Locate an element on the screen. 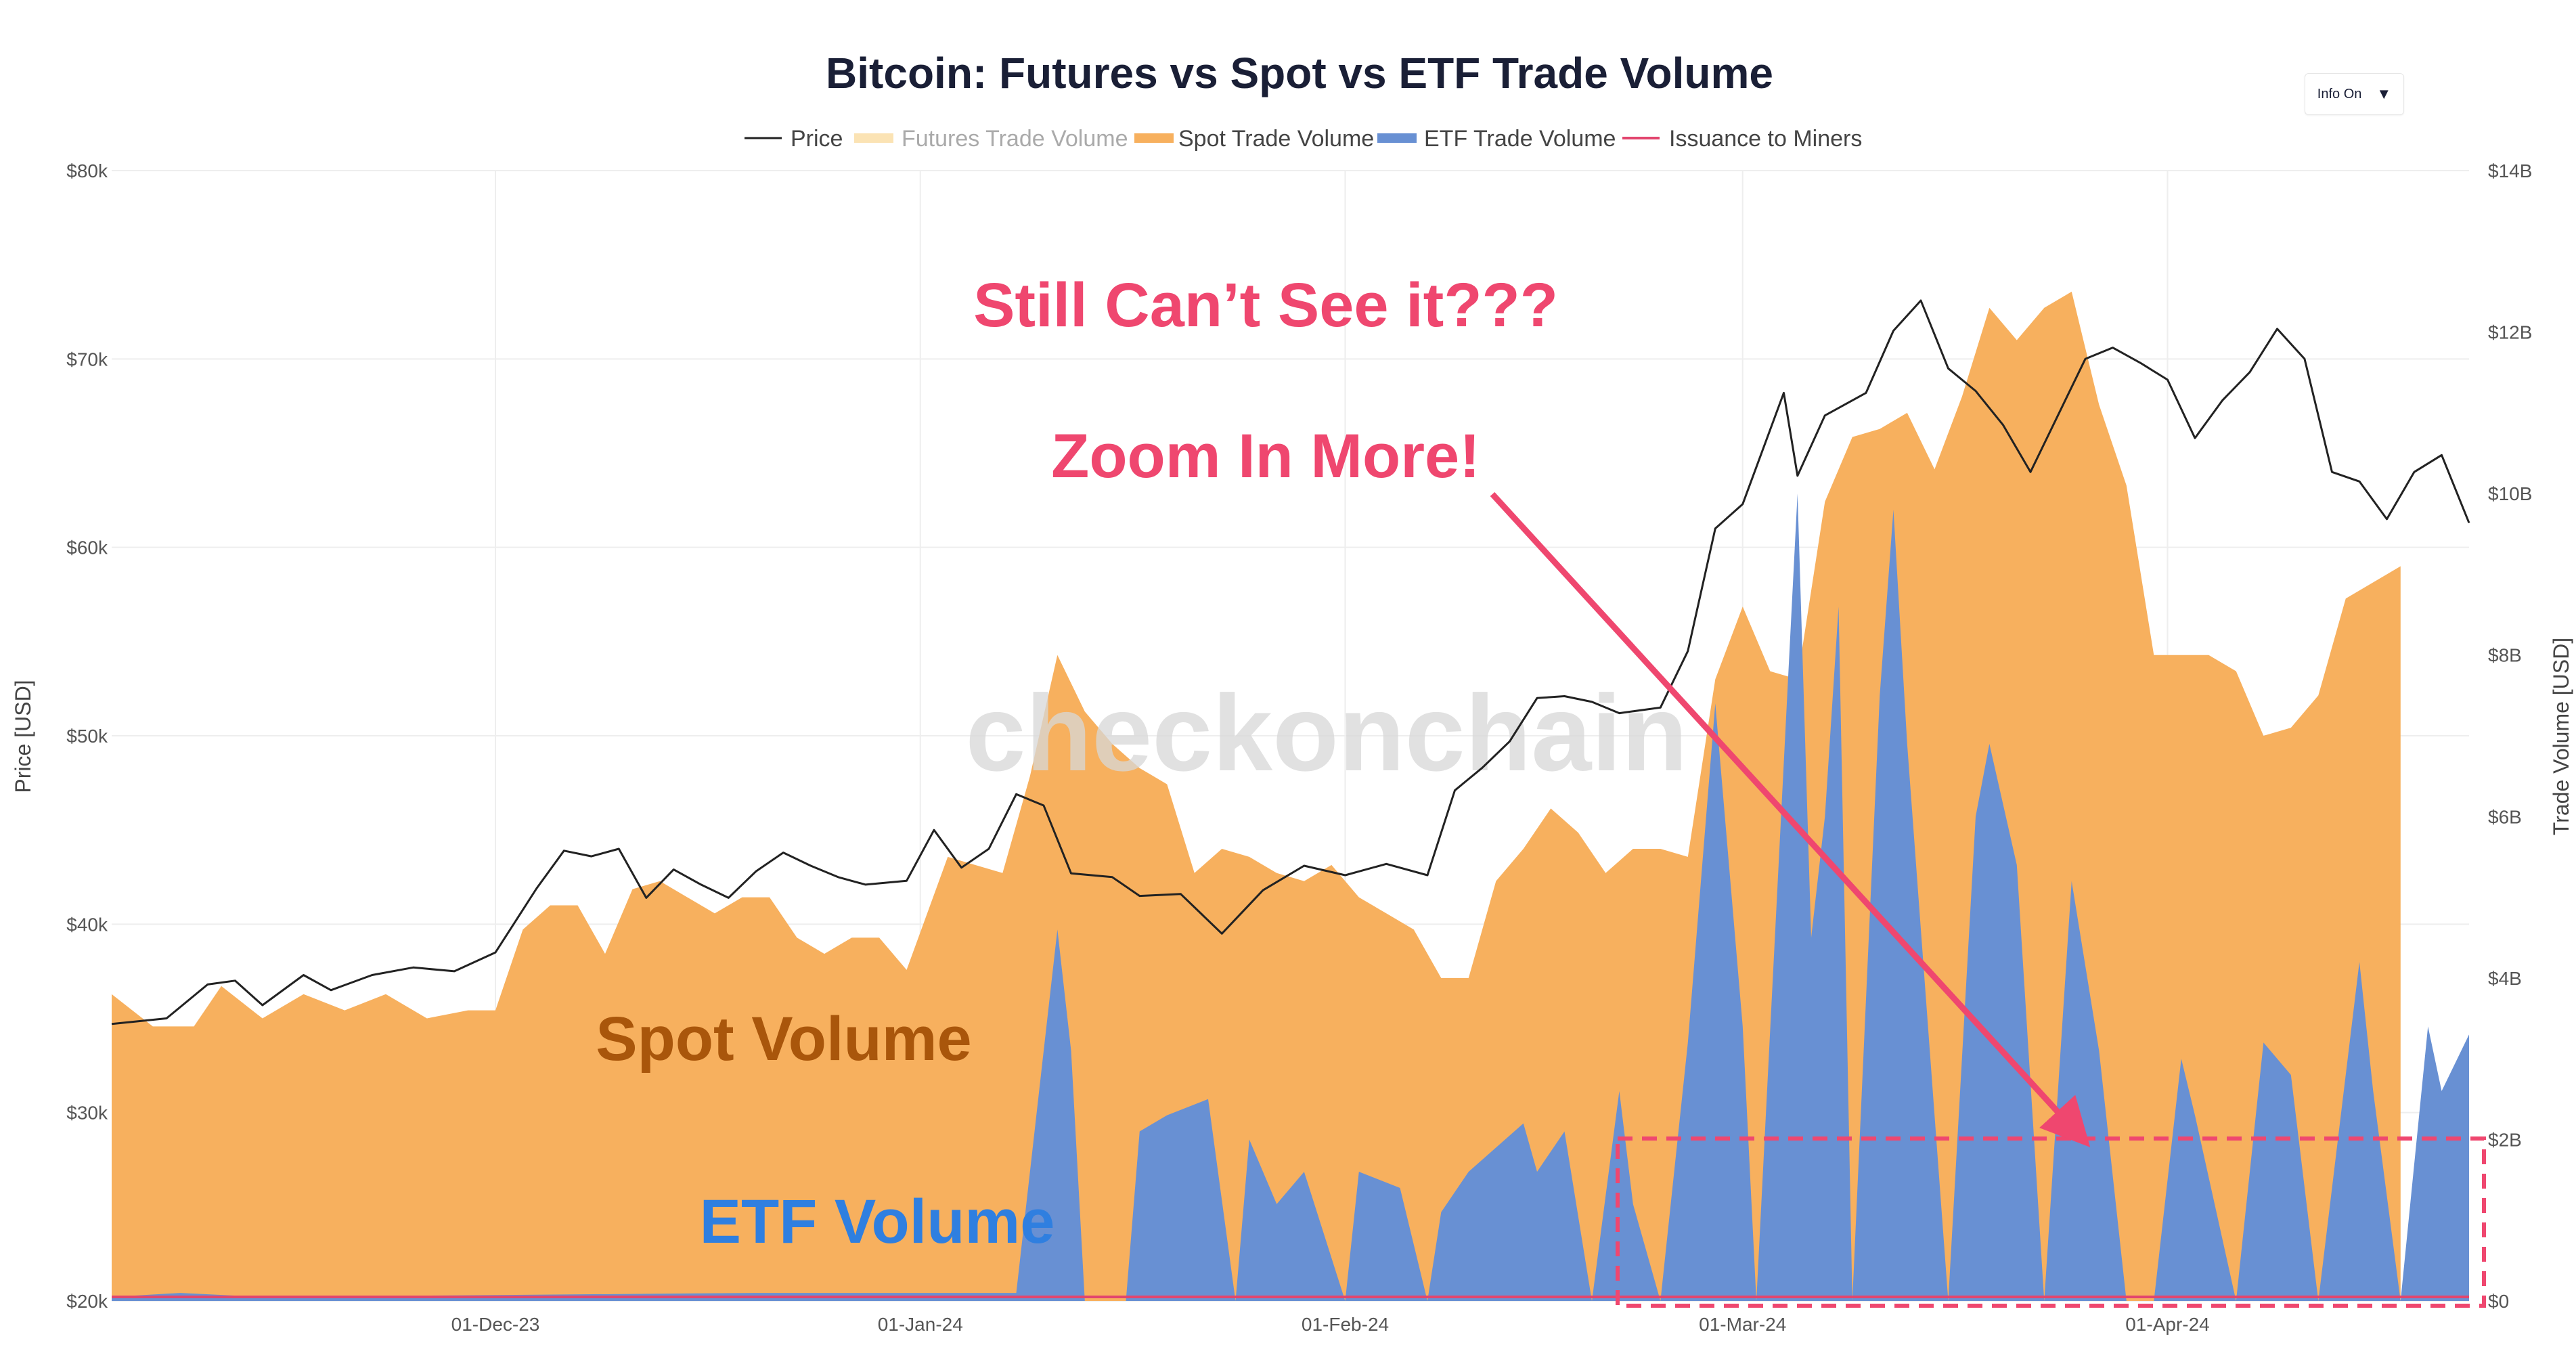 This screenshot has width=2576, height=1347. y-right-tick-label: $2B is located at coordinates (2505, 1140).